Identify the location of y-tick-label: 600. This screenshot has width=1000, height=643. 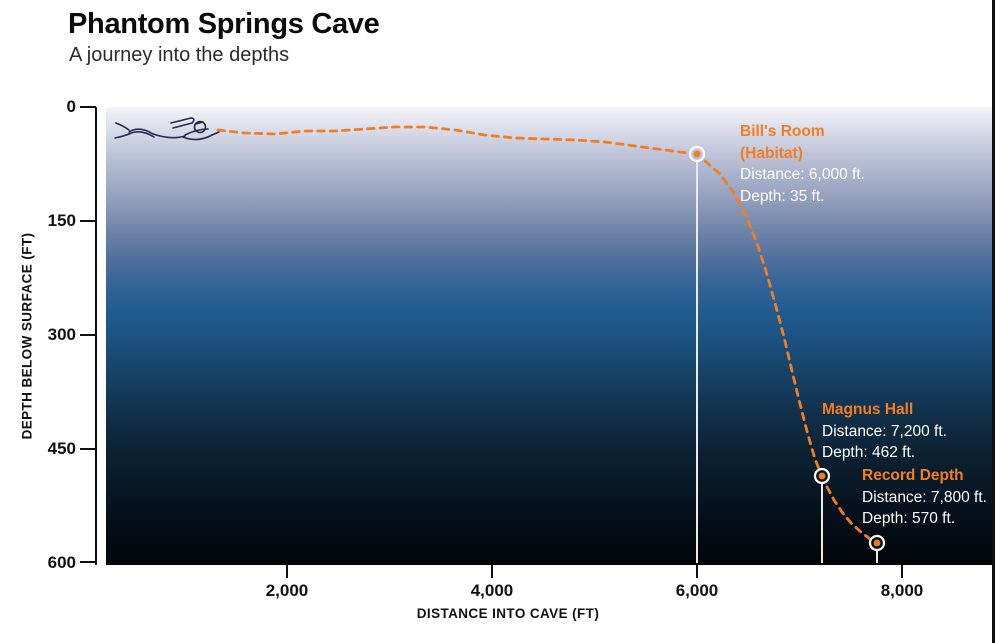
(61, 562).